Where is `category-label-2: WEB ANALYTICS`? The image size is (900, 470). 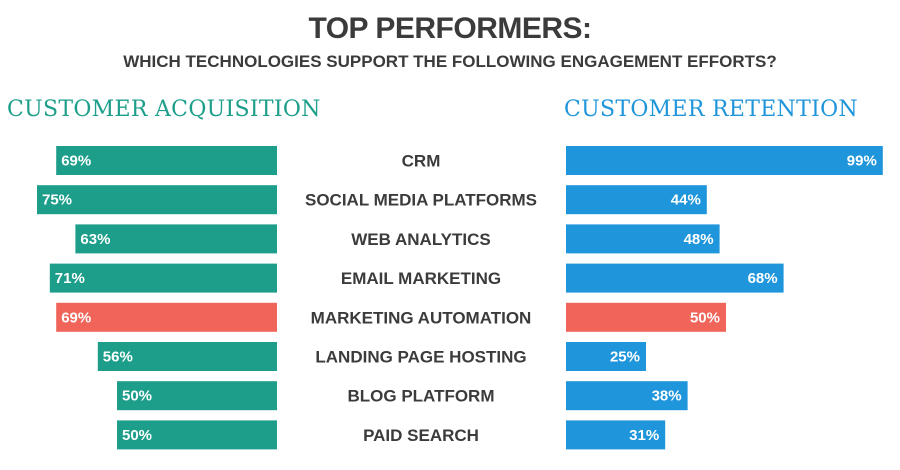
category-label-2: WEB ANALYTICS is located at coordinates (420, 239).